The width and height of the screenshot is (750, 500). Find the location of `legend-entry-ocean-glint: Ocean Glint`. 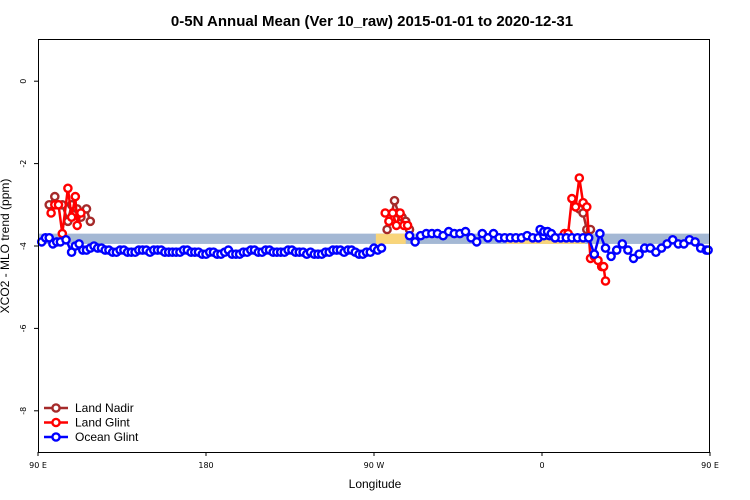

legend-entry-ocean-glint: Ocean Glint is located at coordinates (91, 437).